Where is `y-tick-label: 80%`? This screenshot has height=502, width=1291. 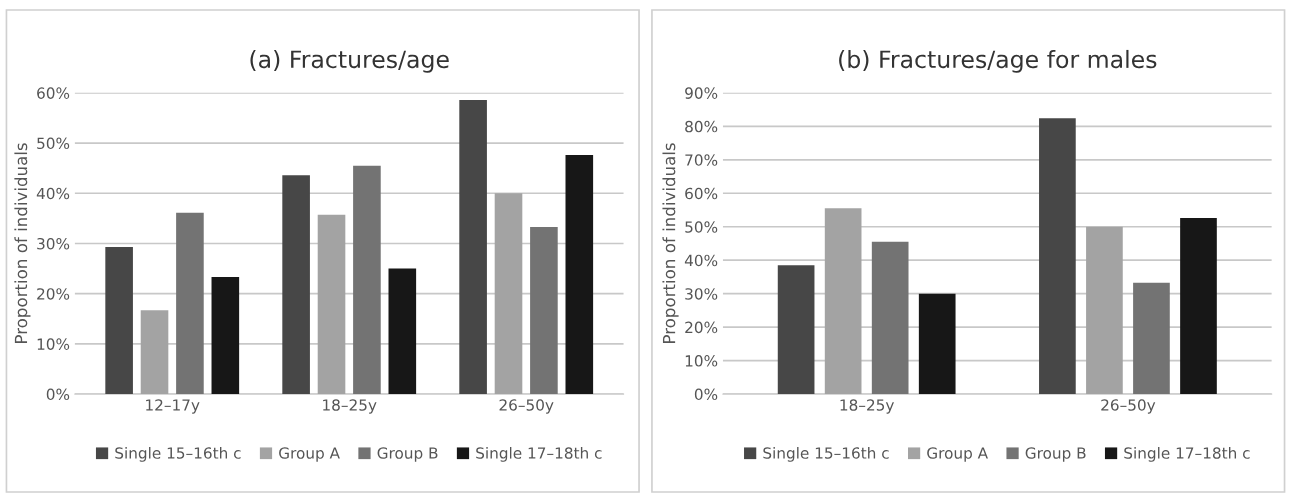 y-tick-label: 80% is located at coordinates (701, 126).